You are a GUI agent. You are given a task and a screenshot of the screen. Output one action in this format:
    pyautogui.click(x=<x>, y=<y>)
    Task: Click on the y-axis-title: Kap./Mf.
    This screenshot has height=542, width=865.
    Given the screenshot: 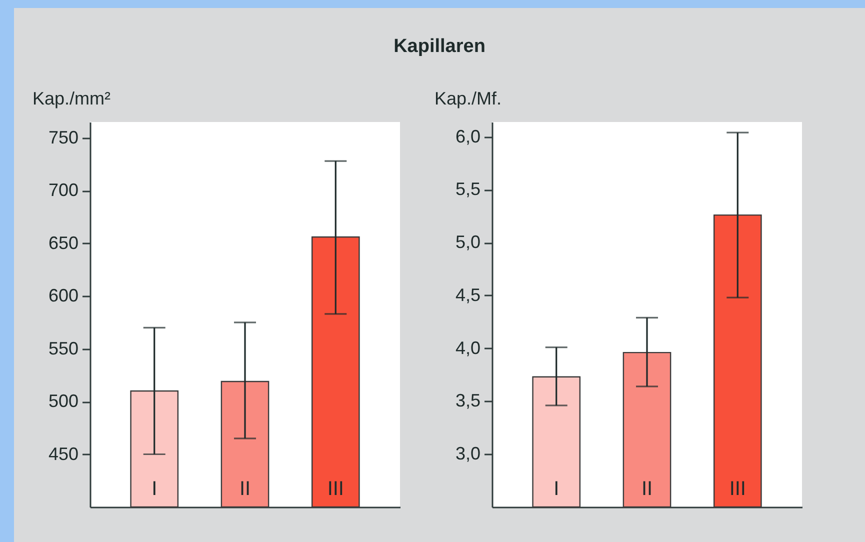 What is the action you would take?
    pyautogui.click(x=468, y=98)
    